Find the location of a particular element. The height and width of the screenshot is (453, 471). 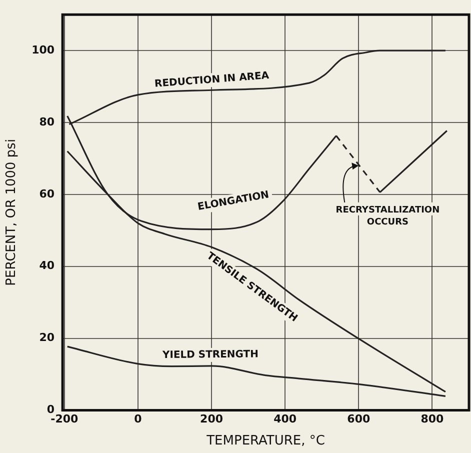

x-tick-label: 600 is located at coordinates (358, 419).